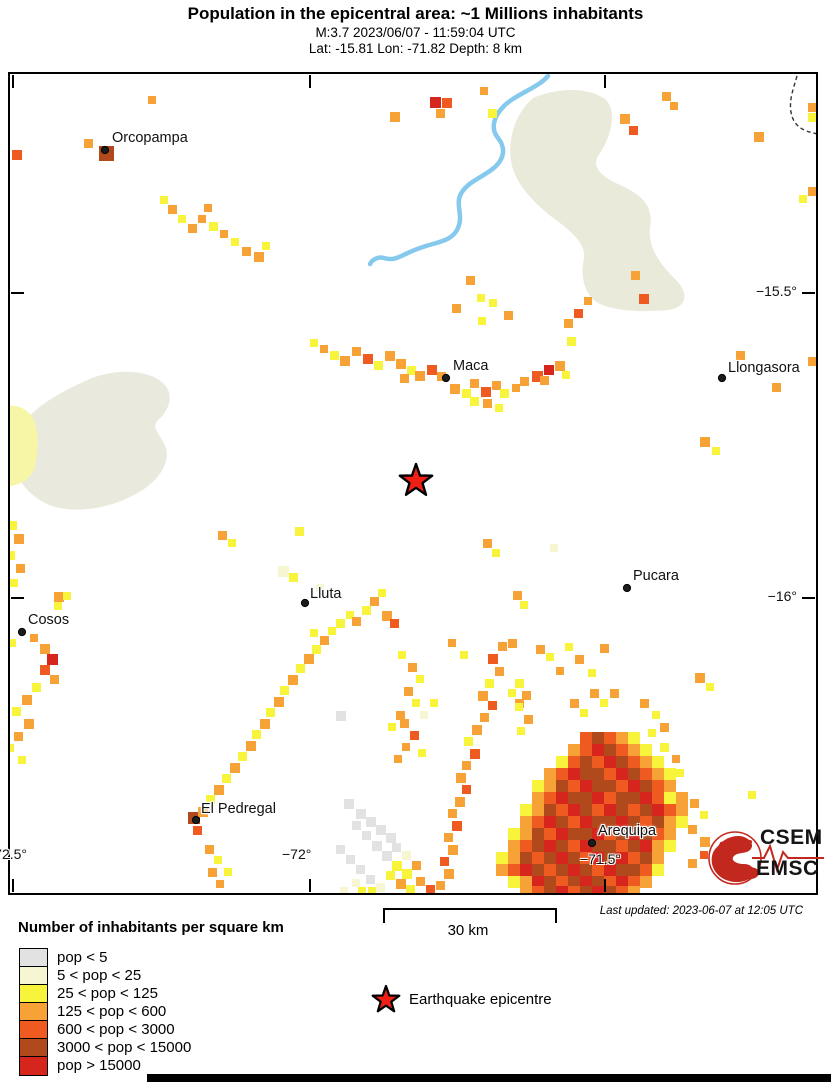 The image size is (831, 1082). What do you see at coordinates (105, 1047) in the screenshot?
I see `legend-row: 3000 < pop < 15000` at bounding box center [105, 1047].